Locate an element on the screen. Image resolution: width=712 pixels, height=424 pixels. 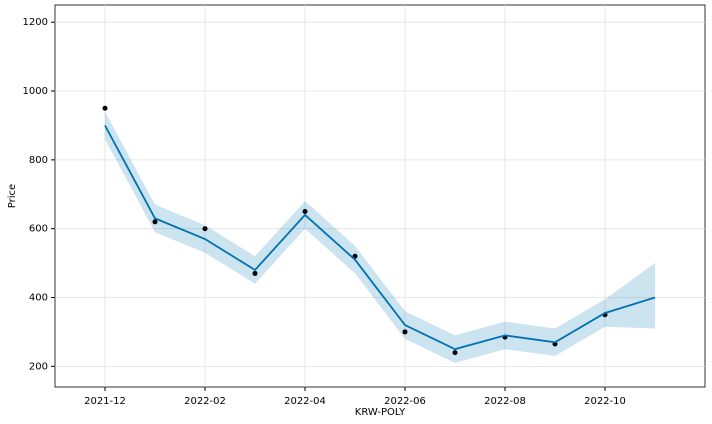
y-tick-label: 1200 is located at coordinates (35, 22).